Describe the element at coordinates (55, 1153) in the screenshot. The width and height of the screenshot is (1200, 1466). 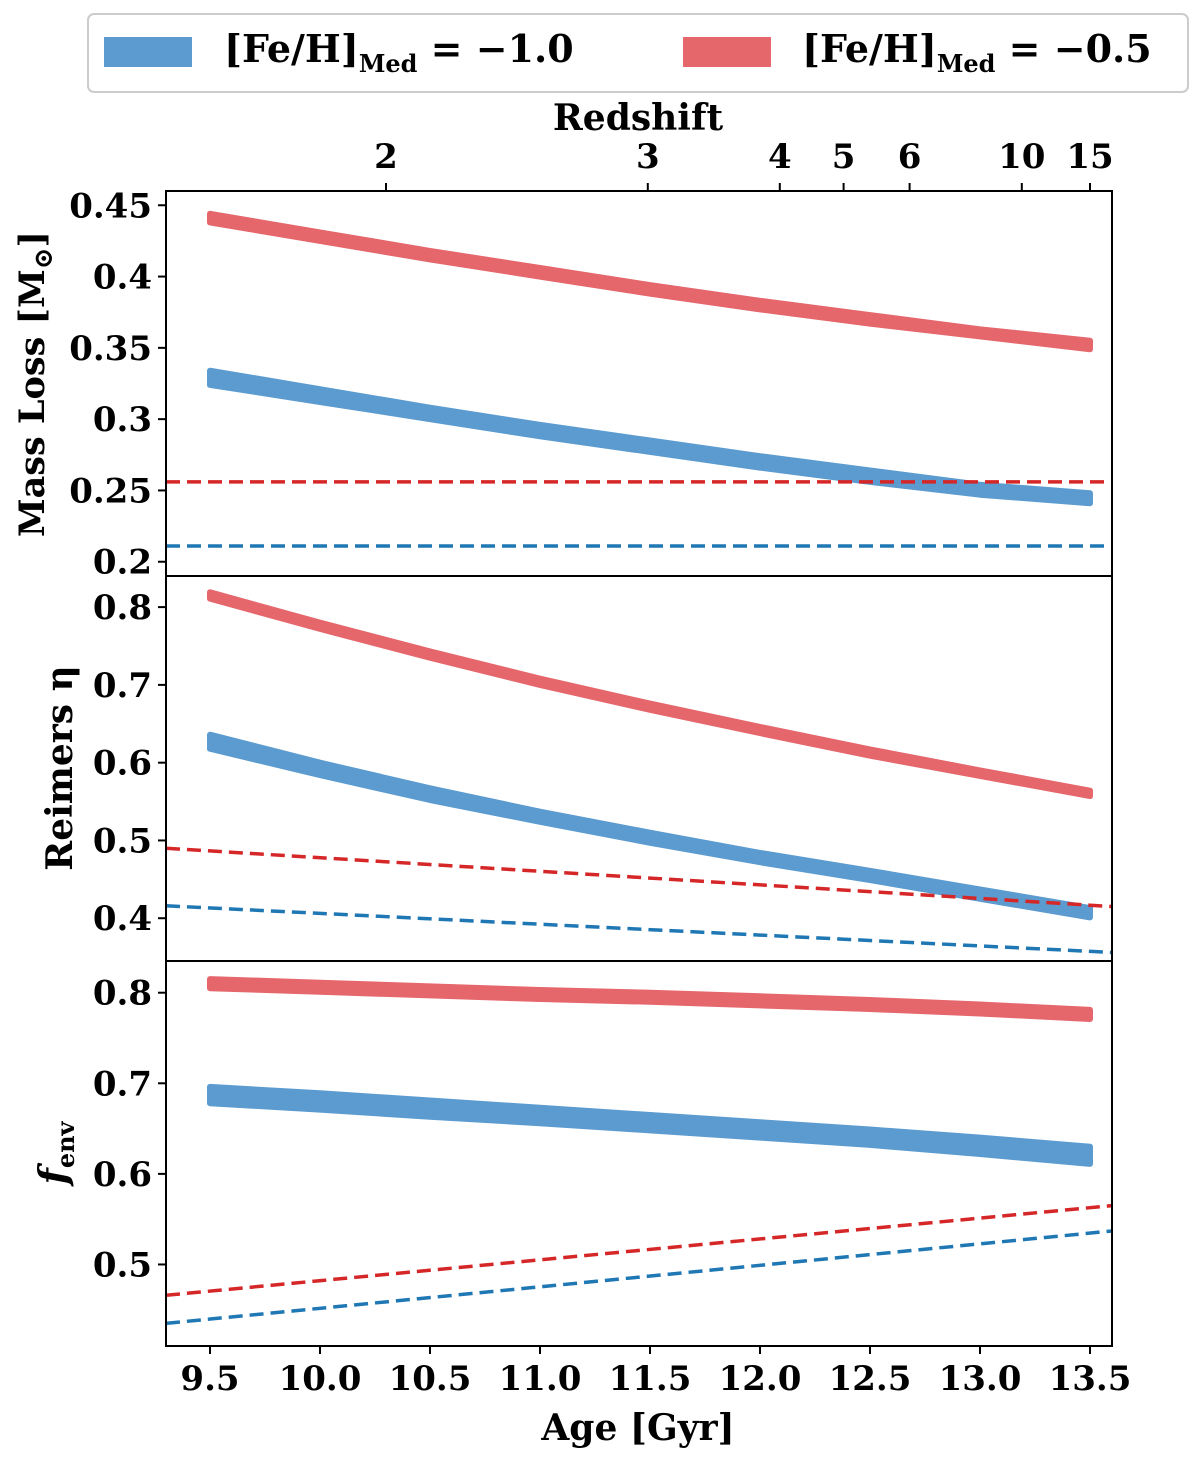
I see `panel-f-env-ylabel: fenv` at that location.